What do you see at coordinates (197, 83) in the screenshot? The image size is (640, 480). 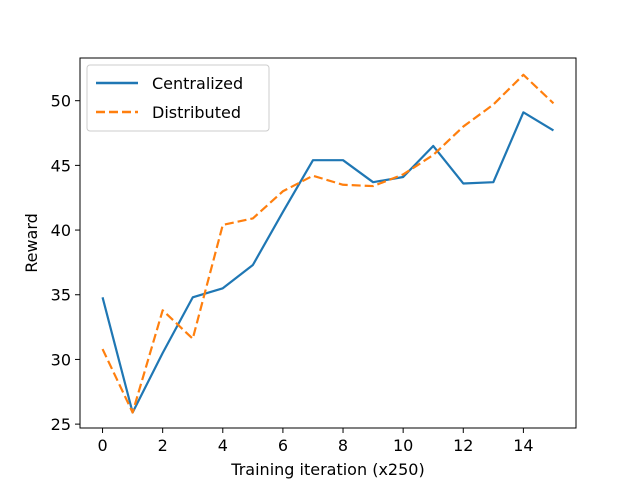 I see `legend-label-centralized: Centralized` at bounding box center [197, 83].